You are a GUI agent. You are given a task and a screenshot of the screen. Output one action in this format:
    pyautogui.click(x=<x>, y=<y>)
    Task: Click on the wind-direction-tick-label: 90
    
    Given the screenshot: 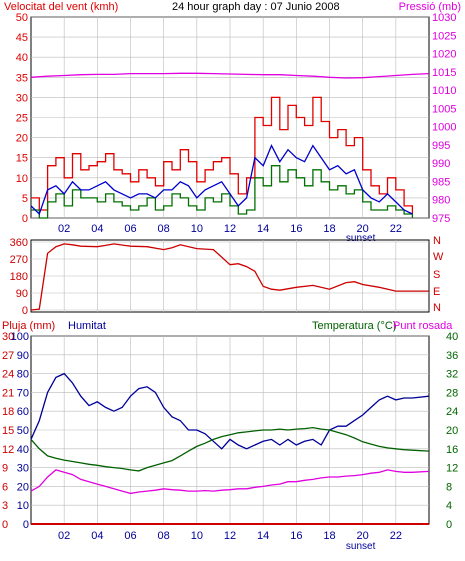 What is the action you would take?
    pyautogui.click(x=22, y=294)
    